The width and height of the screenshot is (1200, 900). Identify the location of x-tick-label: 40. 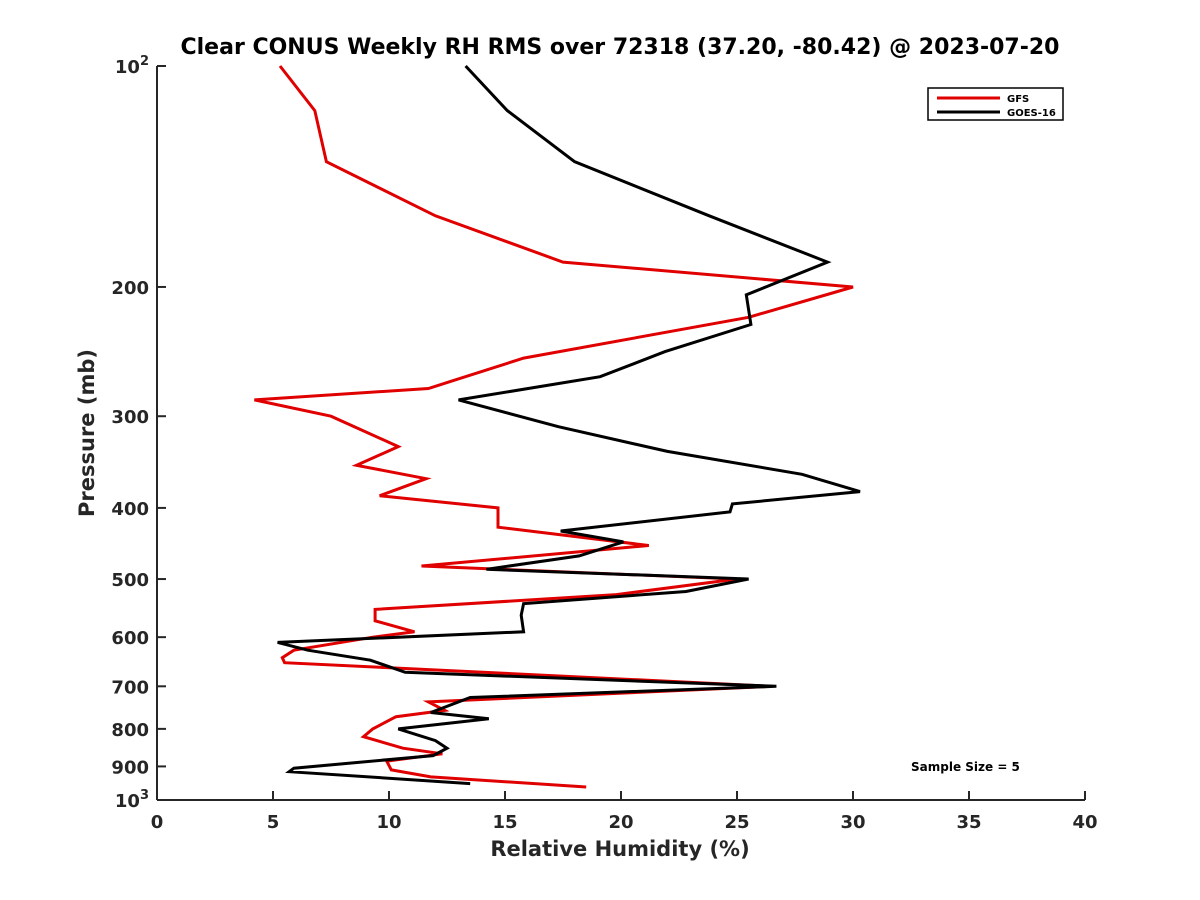
(1084, 822).